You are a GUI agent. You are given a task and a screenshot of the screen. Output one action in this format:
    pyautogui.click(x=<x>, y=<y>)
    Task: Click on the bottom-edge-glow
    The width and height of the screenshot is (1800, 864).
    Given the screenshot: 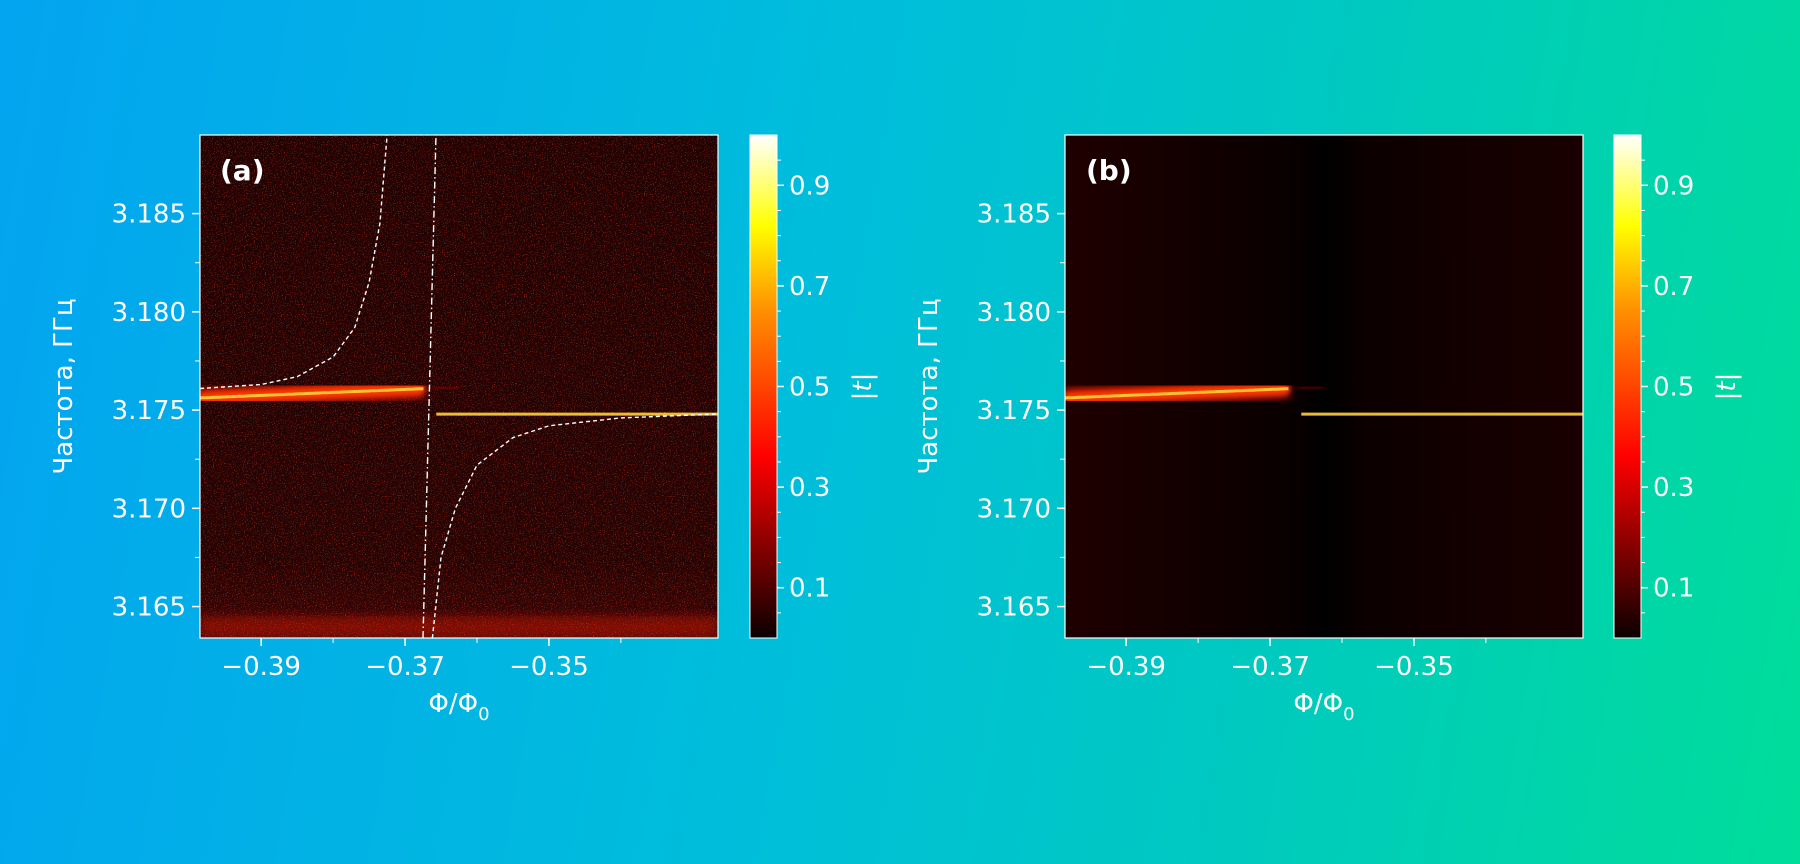 What is the action you would take?
    pyautogui.click(x=459, y=627)
    